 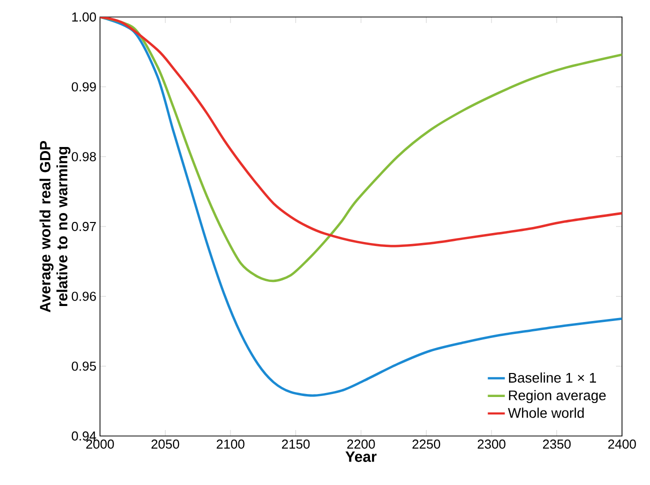 I want to click on legend-label: Baseline 1 × 1, so click(x=552, y=377).